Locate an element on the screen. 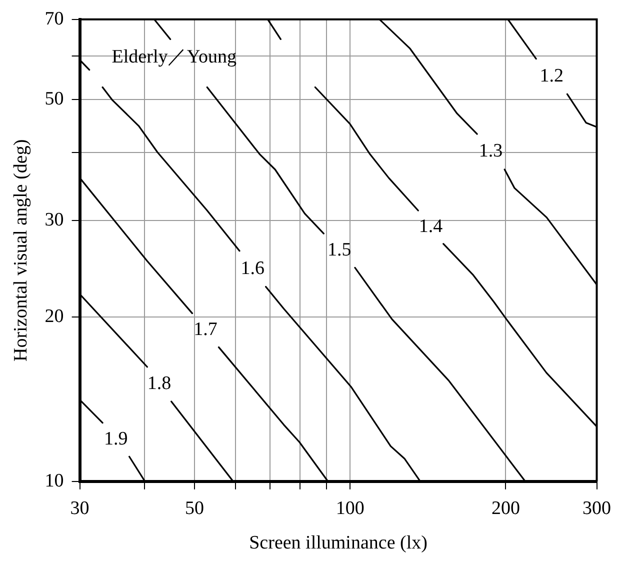 The image size is (619, 563). annotation: Elderly／Young is located at coordinates (175, 57).